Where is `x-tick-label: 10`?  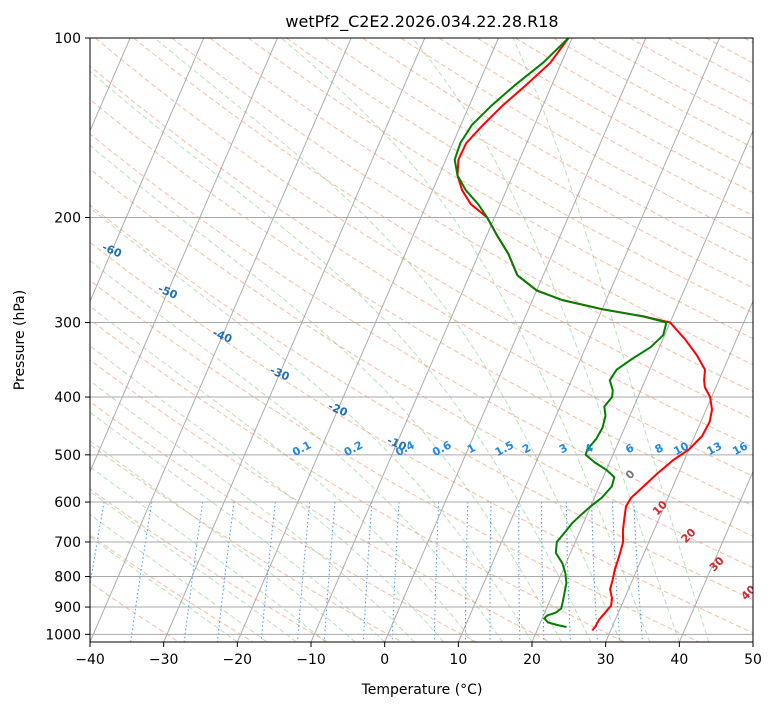 x-tick-label: 10 is located at coordinates (458, 660).